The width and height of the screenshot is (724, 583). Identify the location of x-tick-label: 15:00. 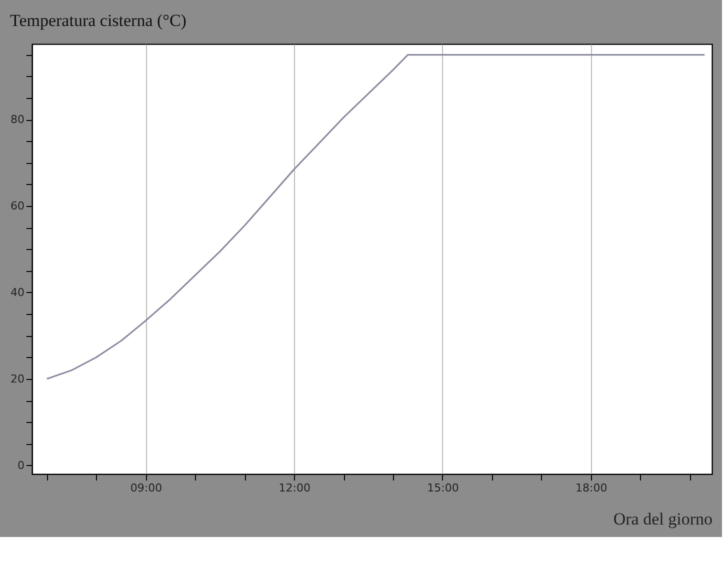
(443, 488).